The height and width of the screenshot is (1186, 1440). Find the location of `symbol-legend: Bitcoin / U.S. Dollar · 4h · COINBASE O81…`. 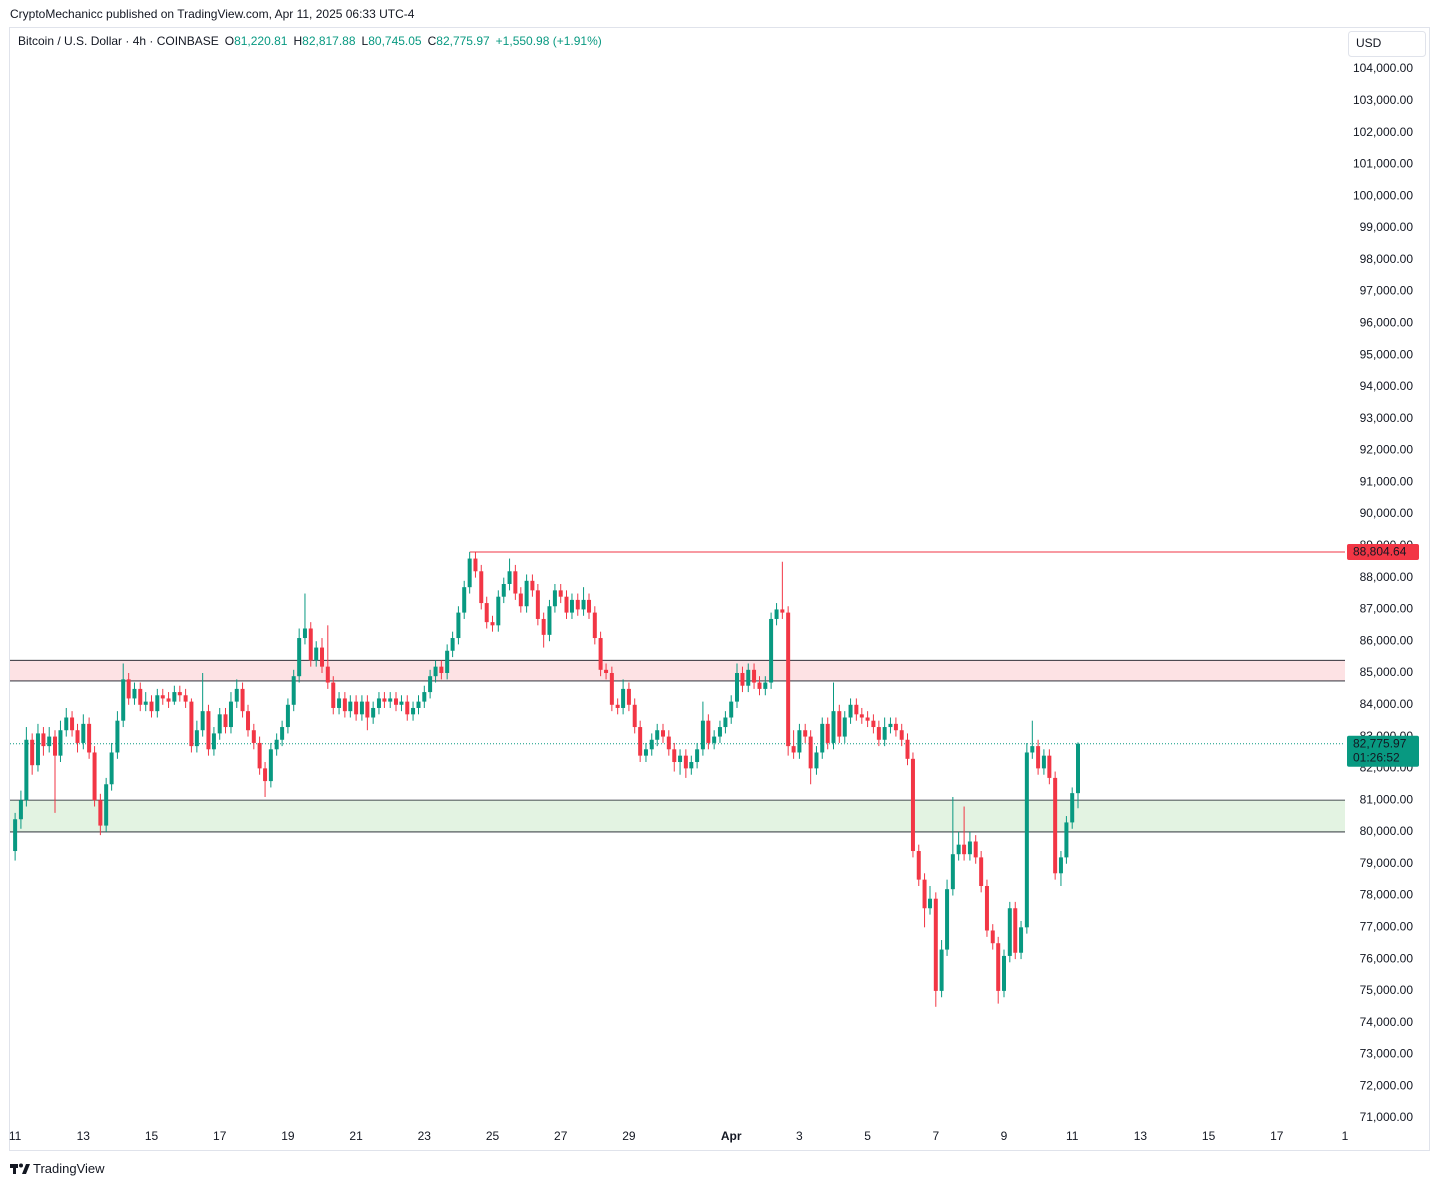

symbol-legend: Bitcoin / U.S. Dollar · 4h · COINBASE O81… is located at coordinates (310, 41).